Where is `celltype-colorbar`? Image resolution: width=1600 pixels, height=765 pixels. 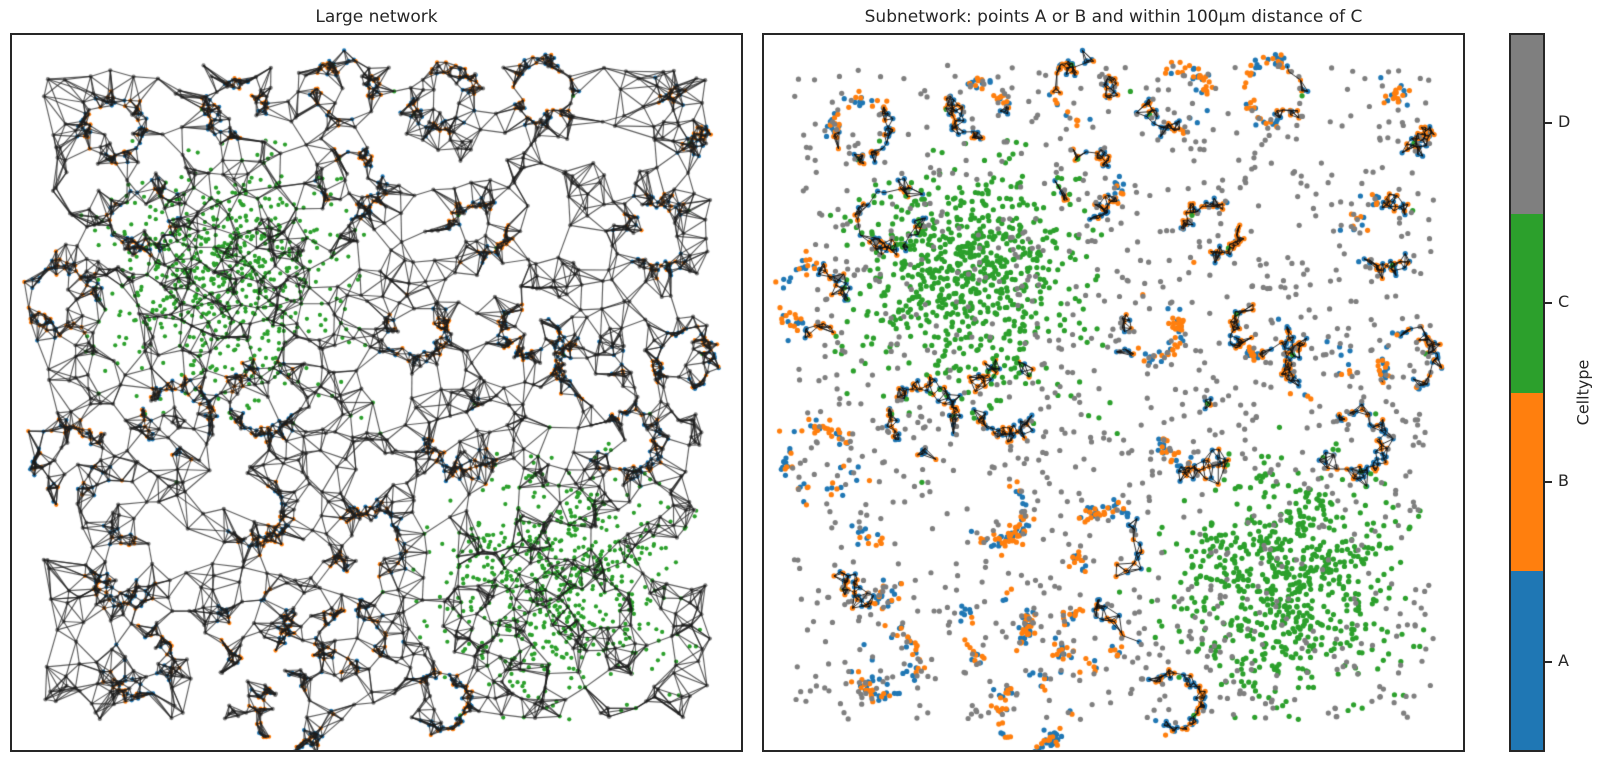
celltype-colorbar is located at coordinates (1527, 392).